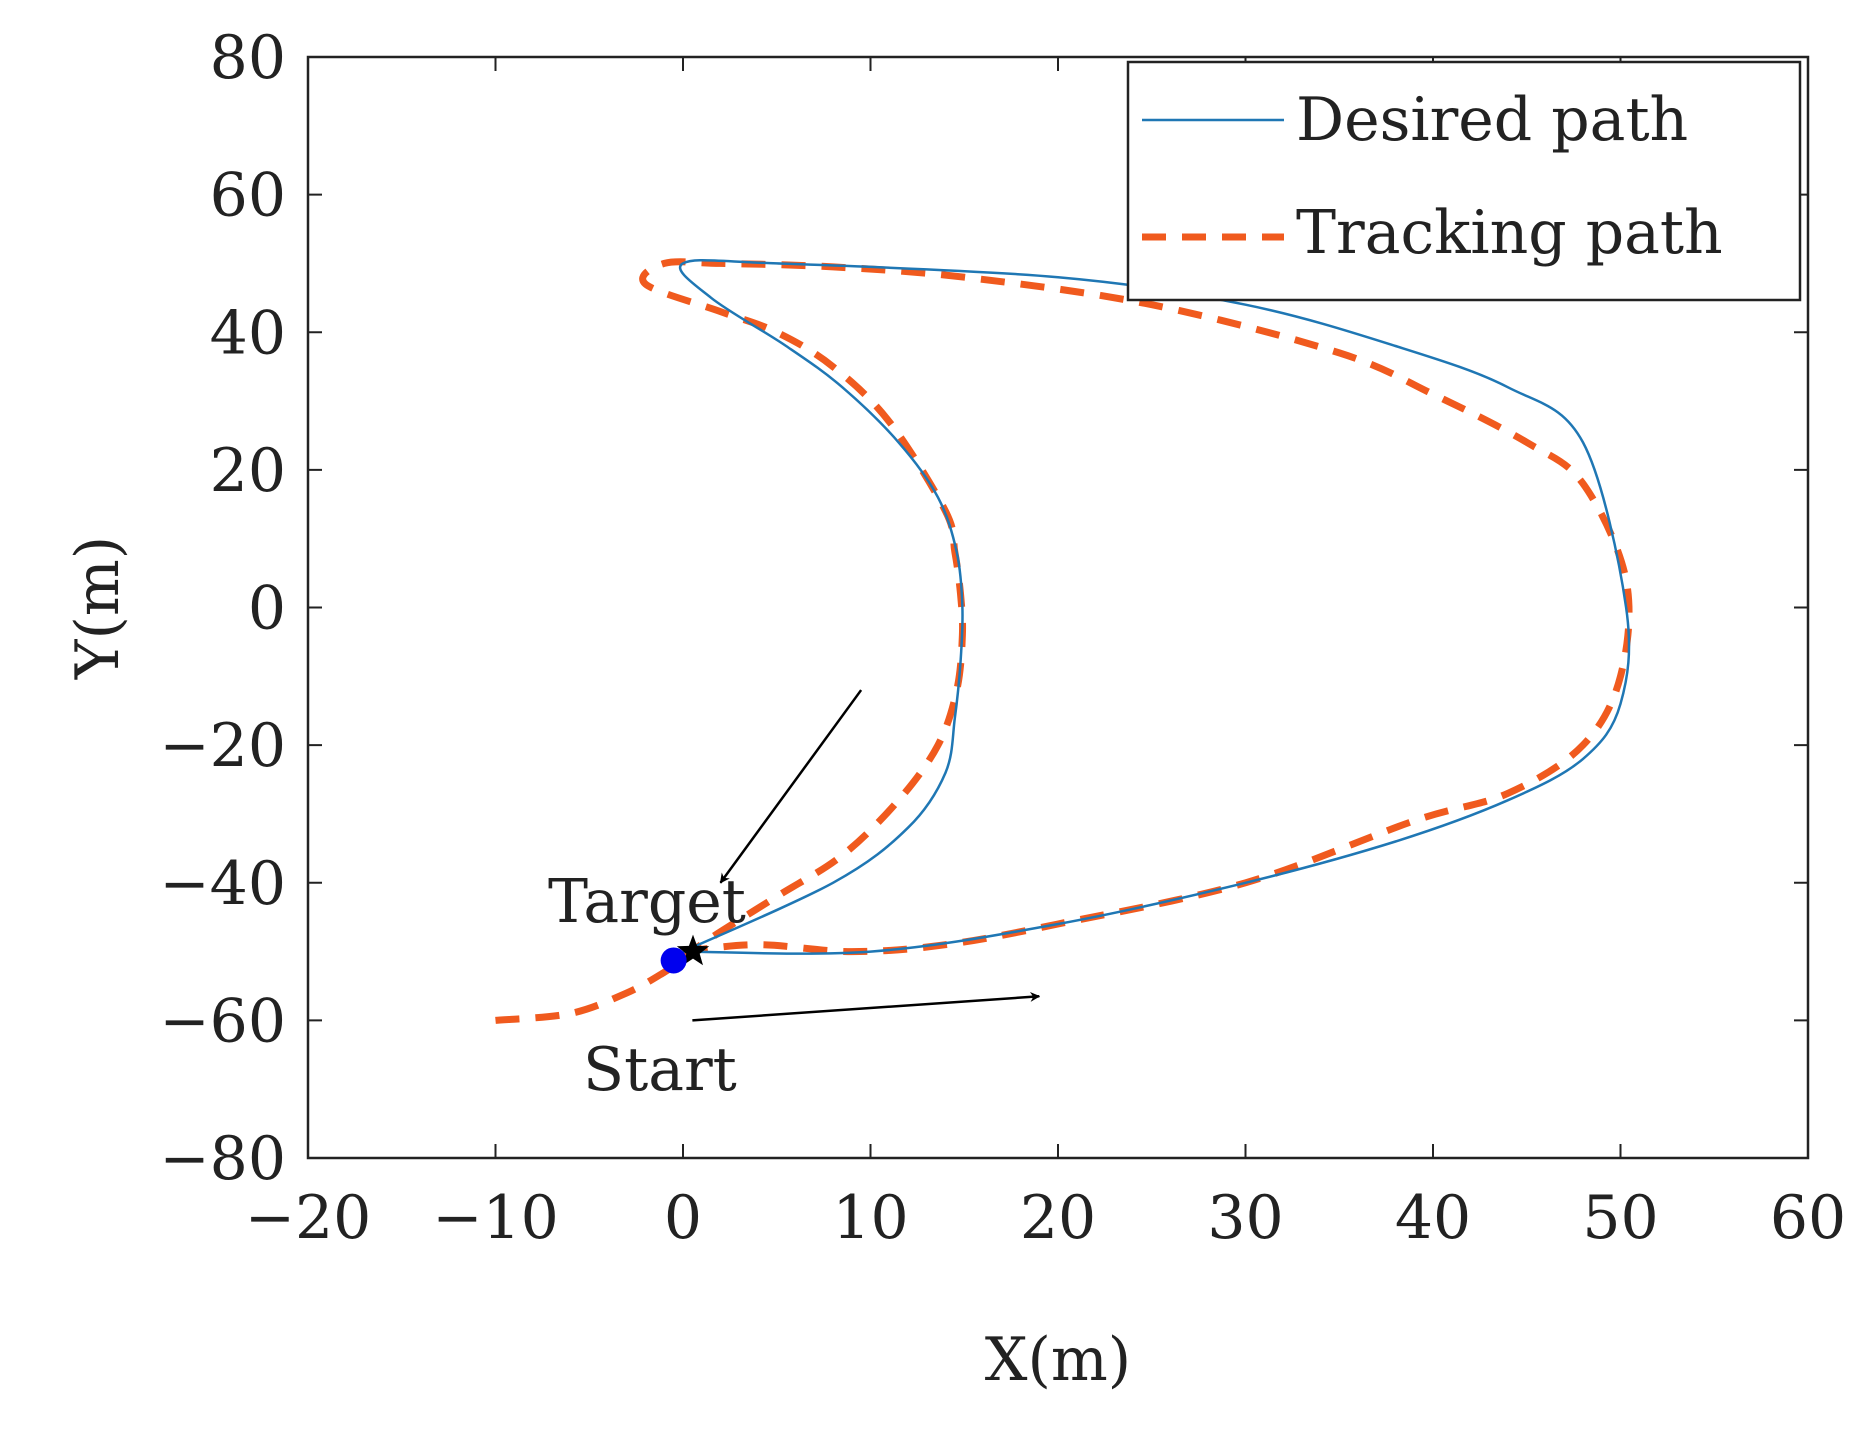  Describe the element at coordinates (683, 1218) in the screenshot. I see `x-tick-label: 0` at that location.